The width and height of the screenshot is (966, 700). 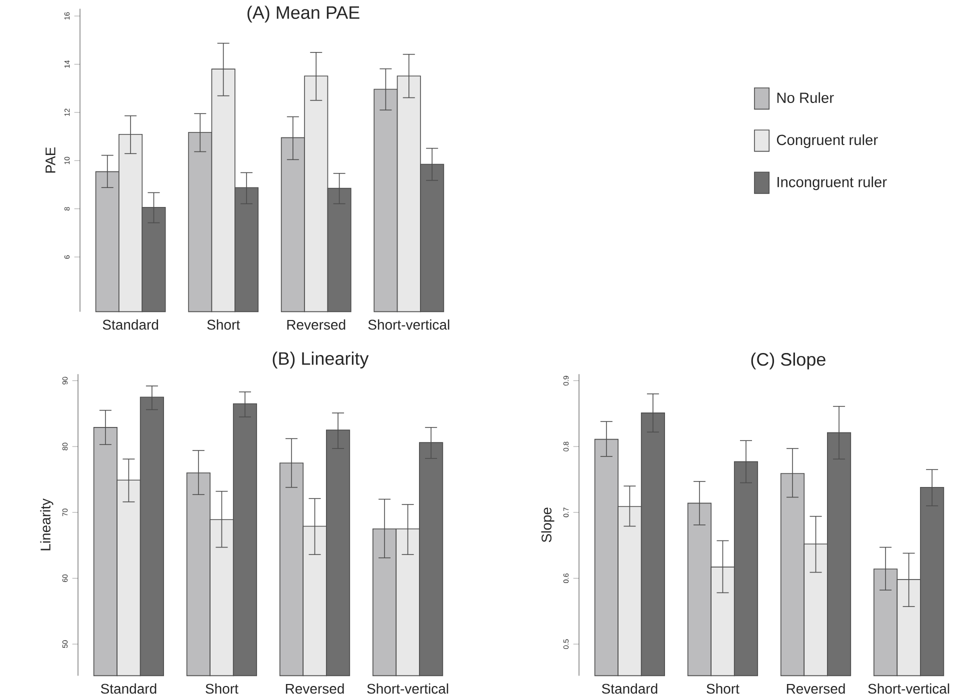 I want to click on chart-title: (B) Linearity, so click(x=320, y=360).